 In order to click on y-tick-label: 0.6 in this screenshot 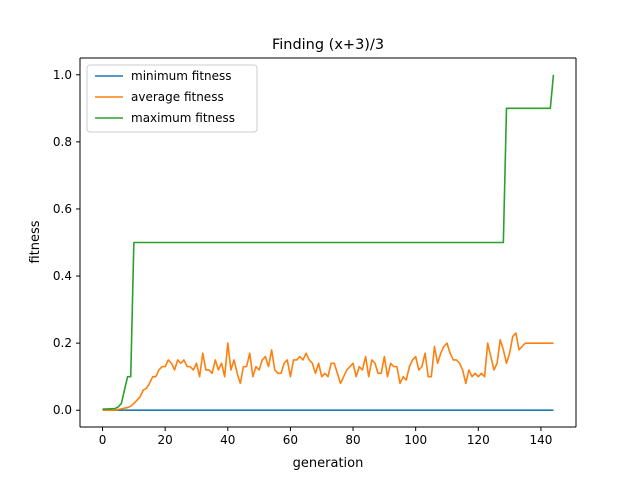, I will do `click(62, 209)`.